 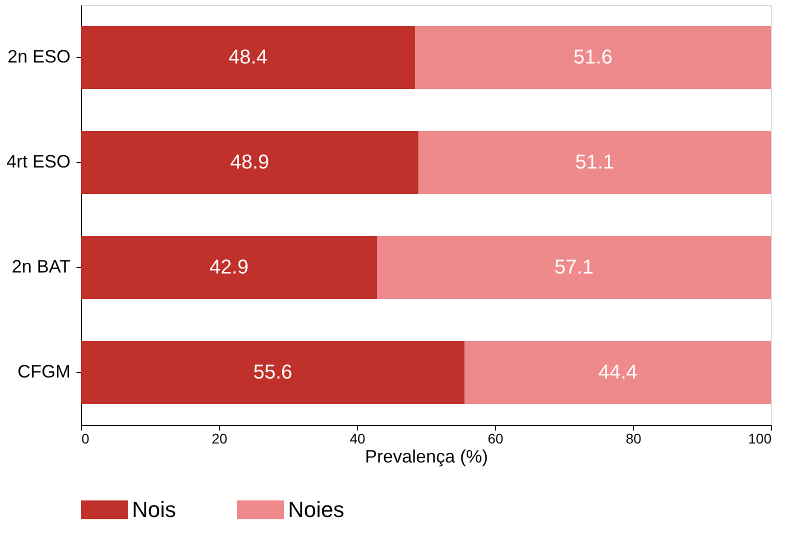 I want to click on x-tick-label: 0, so click(x=86, y=438).